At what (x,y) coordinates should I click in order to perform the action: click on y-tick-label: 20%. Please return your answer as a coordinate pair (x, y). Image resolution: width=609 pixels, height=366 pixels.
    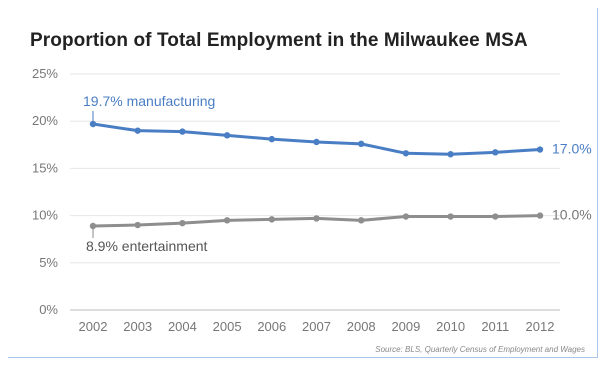
    Looking at the image, I should click on (45, 120).